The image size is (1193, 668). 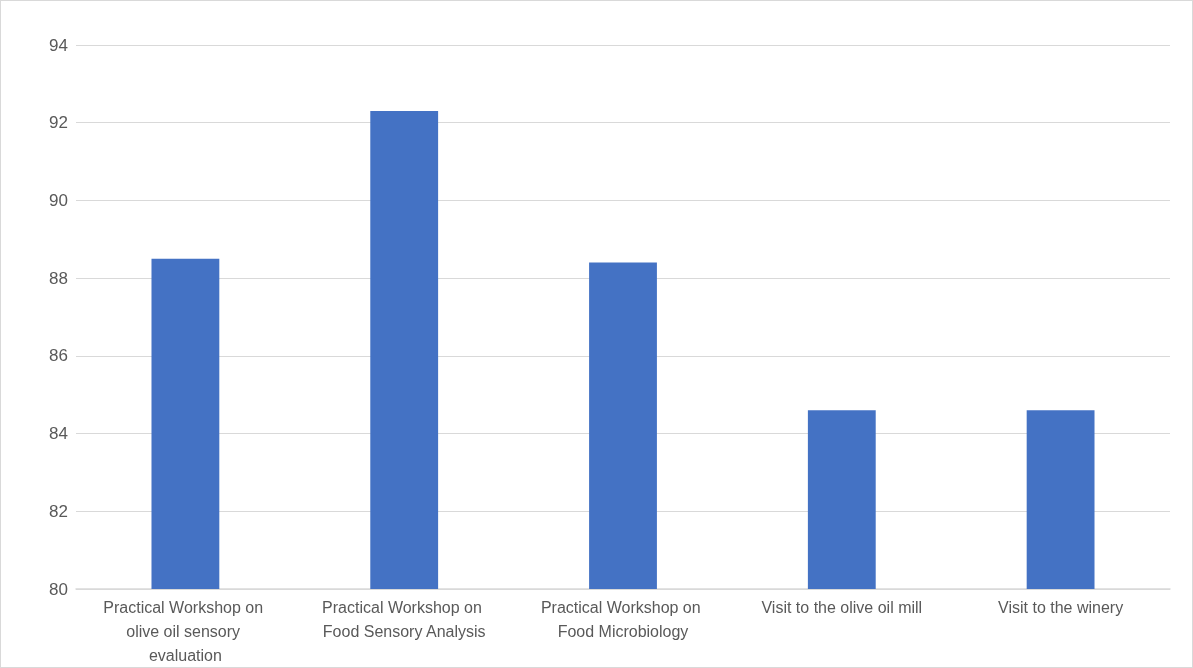 What do you see at coordinates (58, 278) in the screenshot?
I see `y-tick-label: 88` at bounding box center [58, 278].